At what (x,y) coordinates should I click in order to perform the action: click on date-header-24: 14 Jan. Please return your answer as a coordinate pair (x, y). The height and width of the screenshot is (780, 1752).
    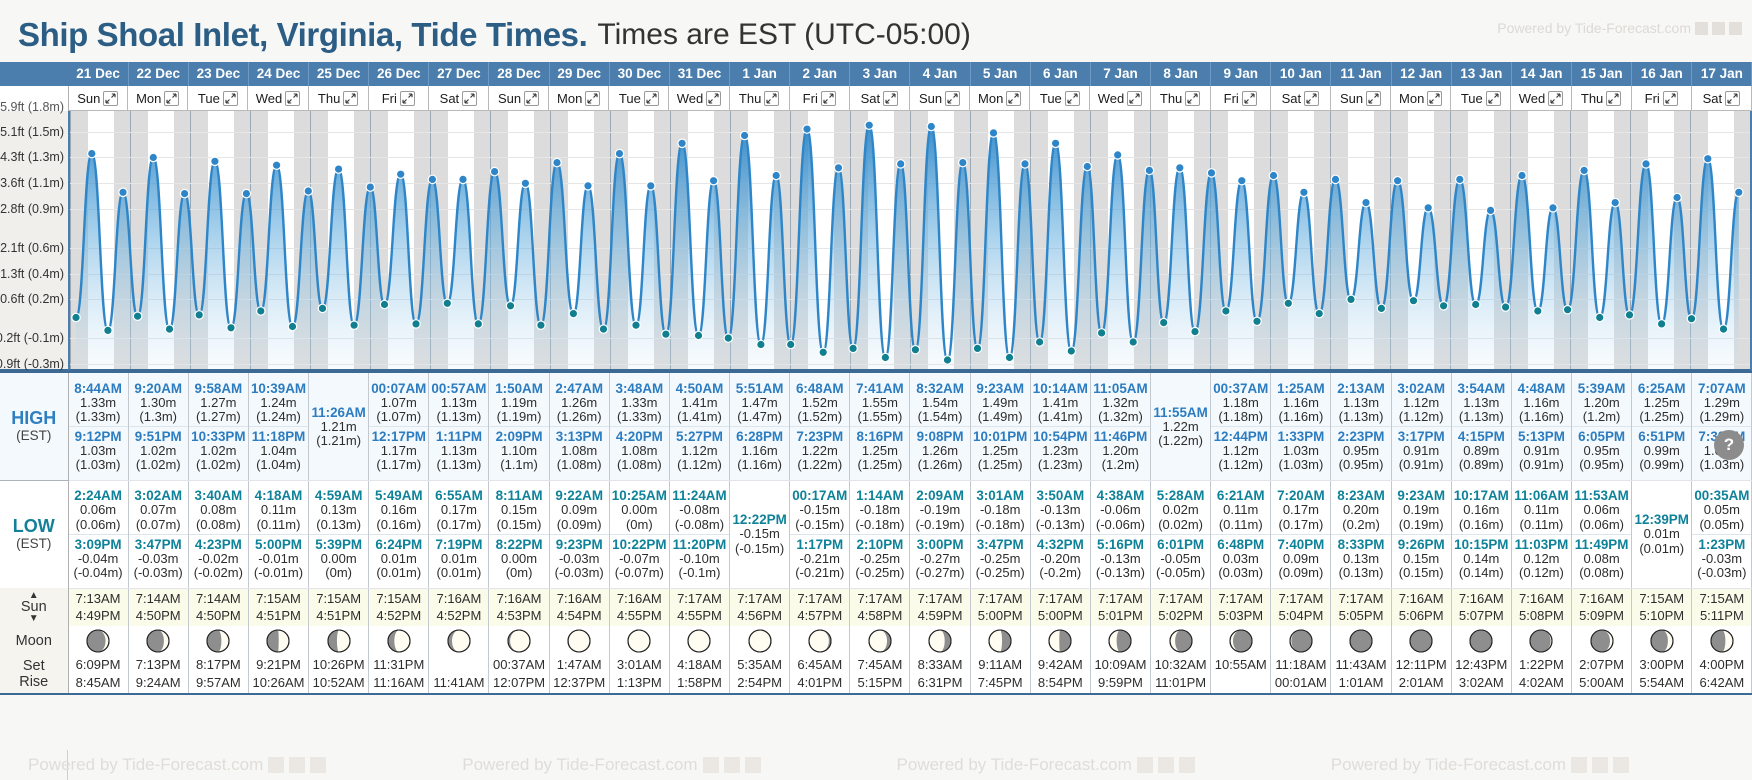
    Looking at the image, I should click on (1542, 74).